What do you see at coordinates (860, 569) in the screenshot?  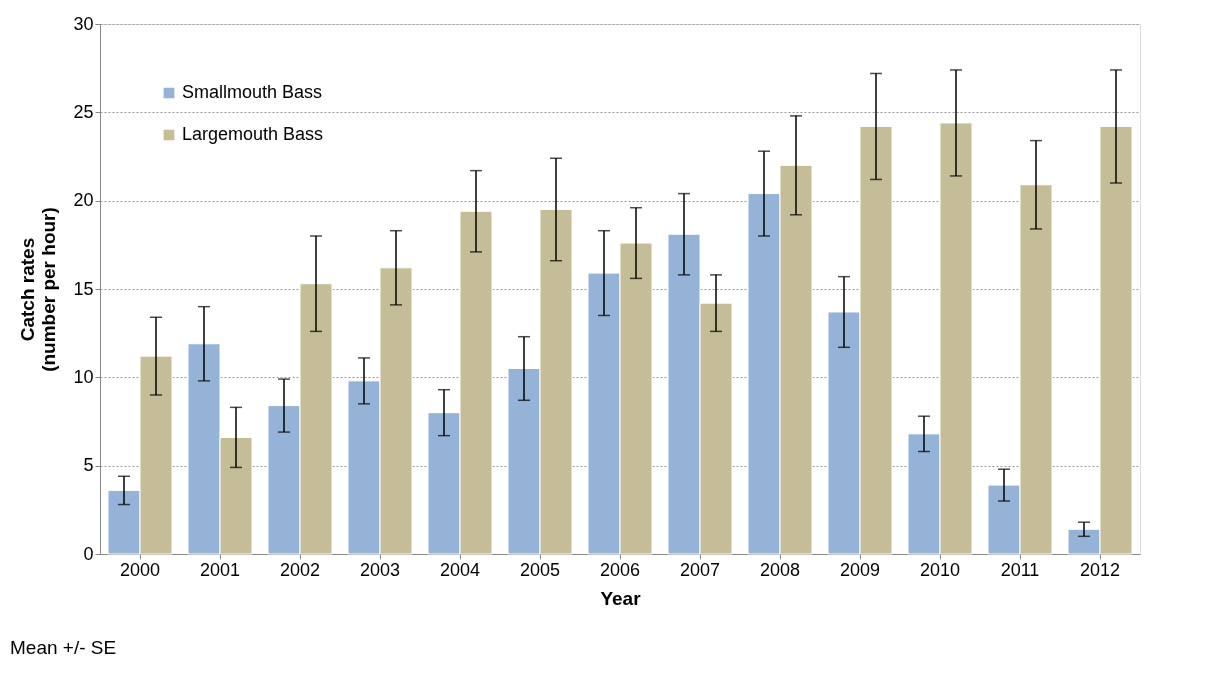 I see `x-tick-label: 2009` at bounding box center [860, 569].